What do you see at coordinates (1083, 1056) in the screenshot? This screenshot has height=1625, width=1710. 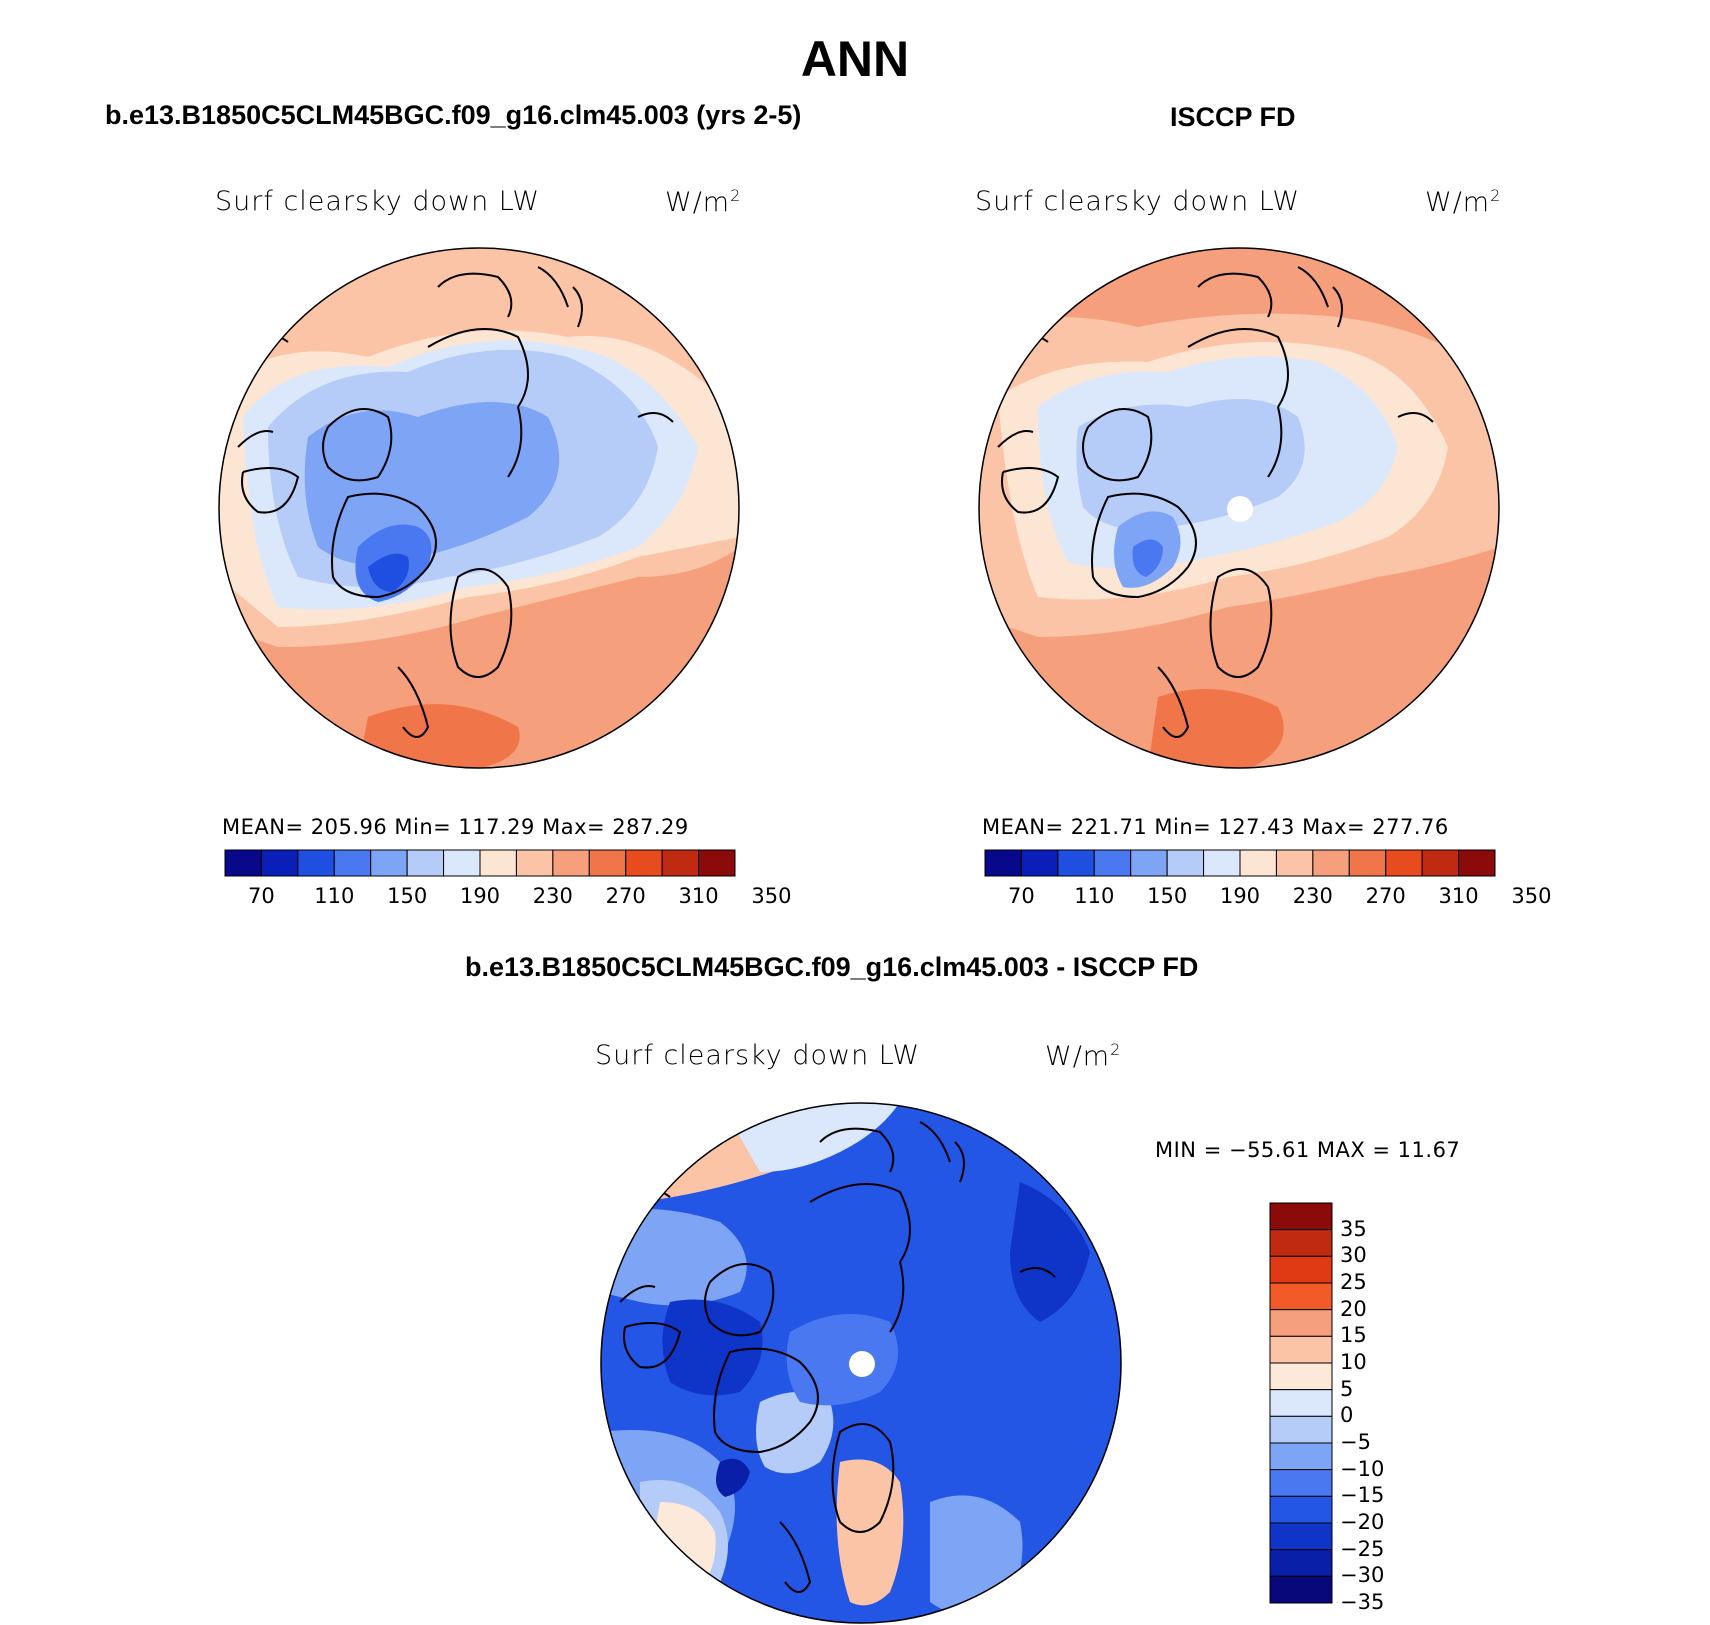 I see `diff-units-label: W/m2` at bounding box center [1083, 1056].